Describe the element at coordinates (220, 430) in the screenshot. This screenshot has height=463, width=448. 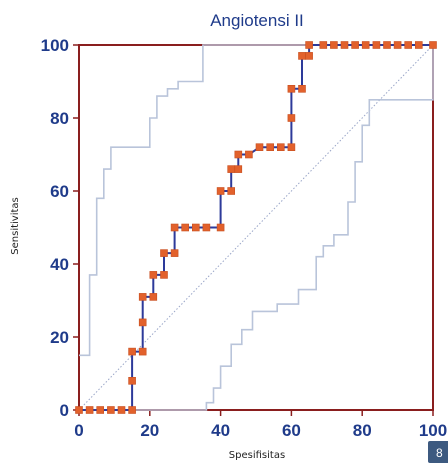
I see `x-tick-label: 40` at that location.